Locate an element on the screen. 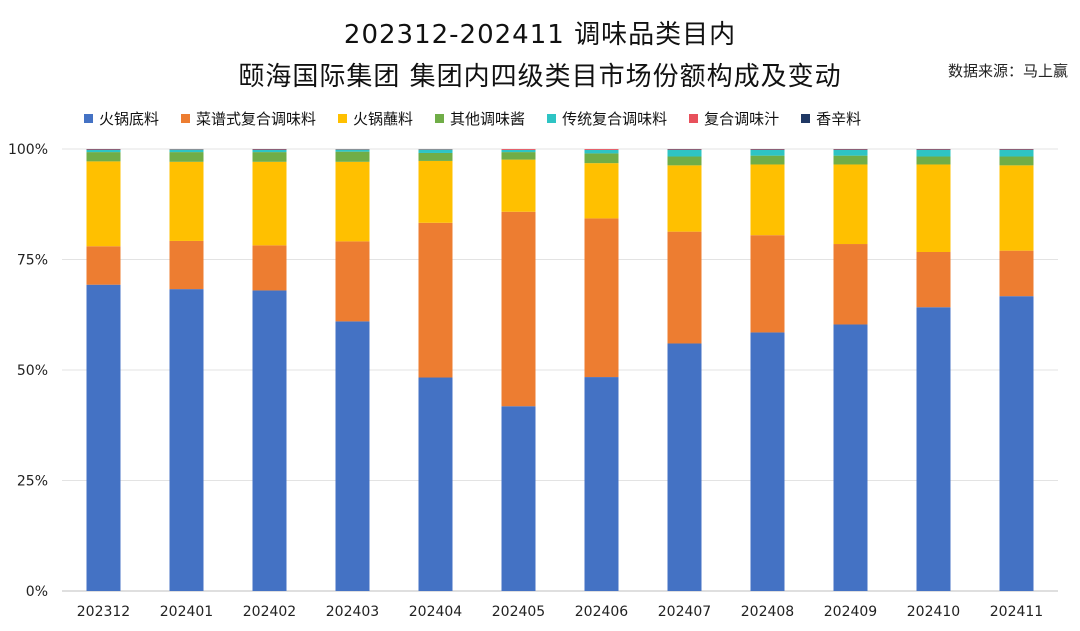  y-tick-label: 50% is located at coordinates (32, 371).